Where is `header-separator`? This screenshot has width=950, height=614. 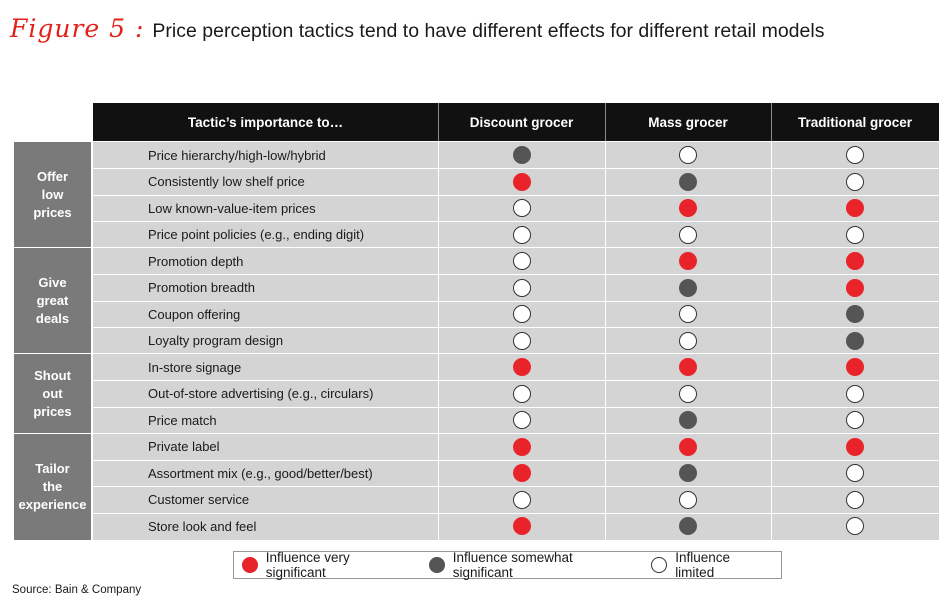
header-separator is located at coordinates (771, 122).